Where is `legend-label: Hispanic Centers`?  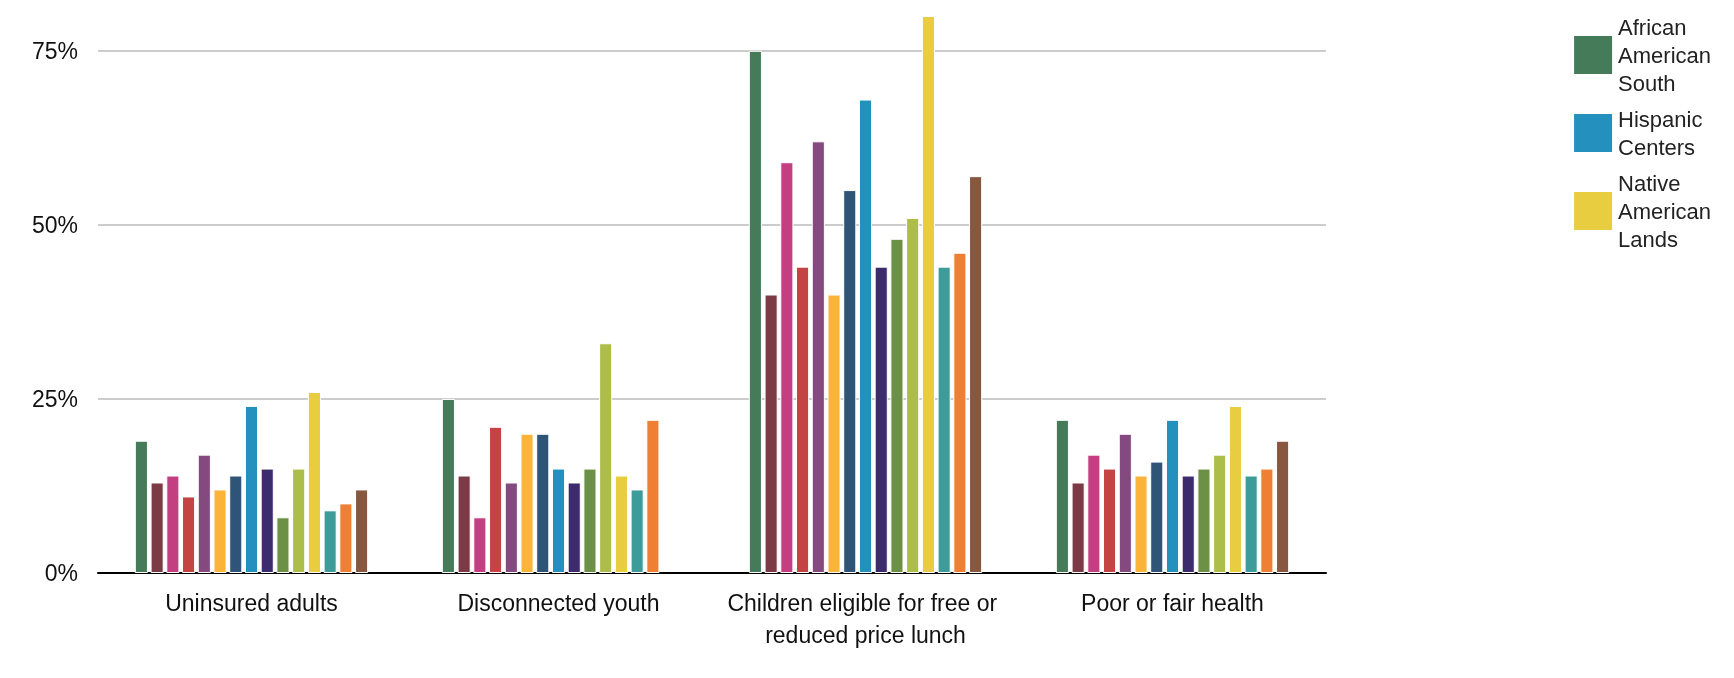 legend-label: Hispanic Centers is located at coordinates (1660, 133).